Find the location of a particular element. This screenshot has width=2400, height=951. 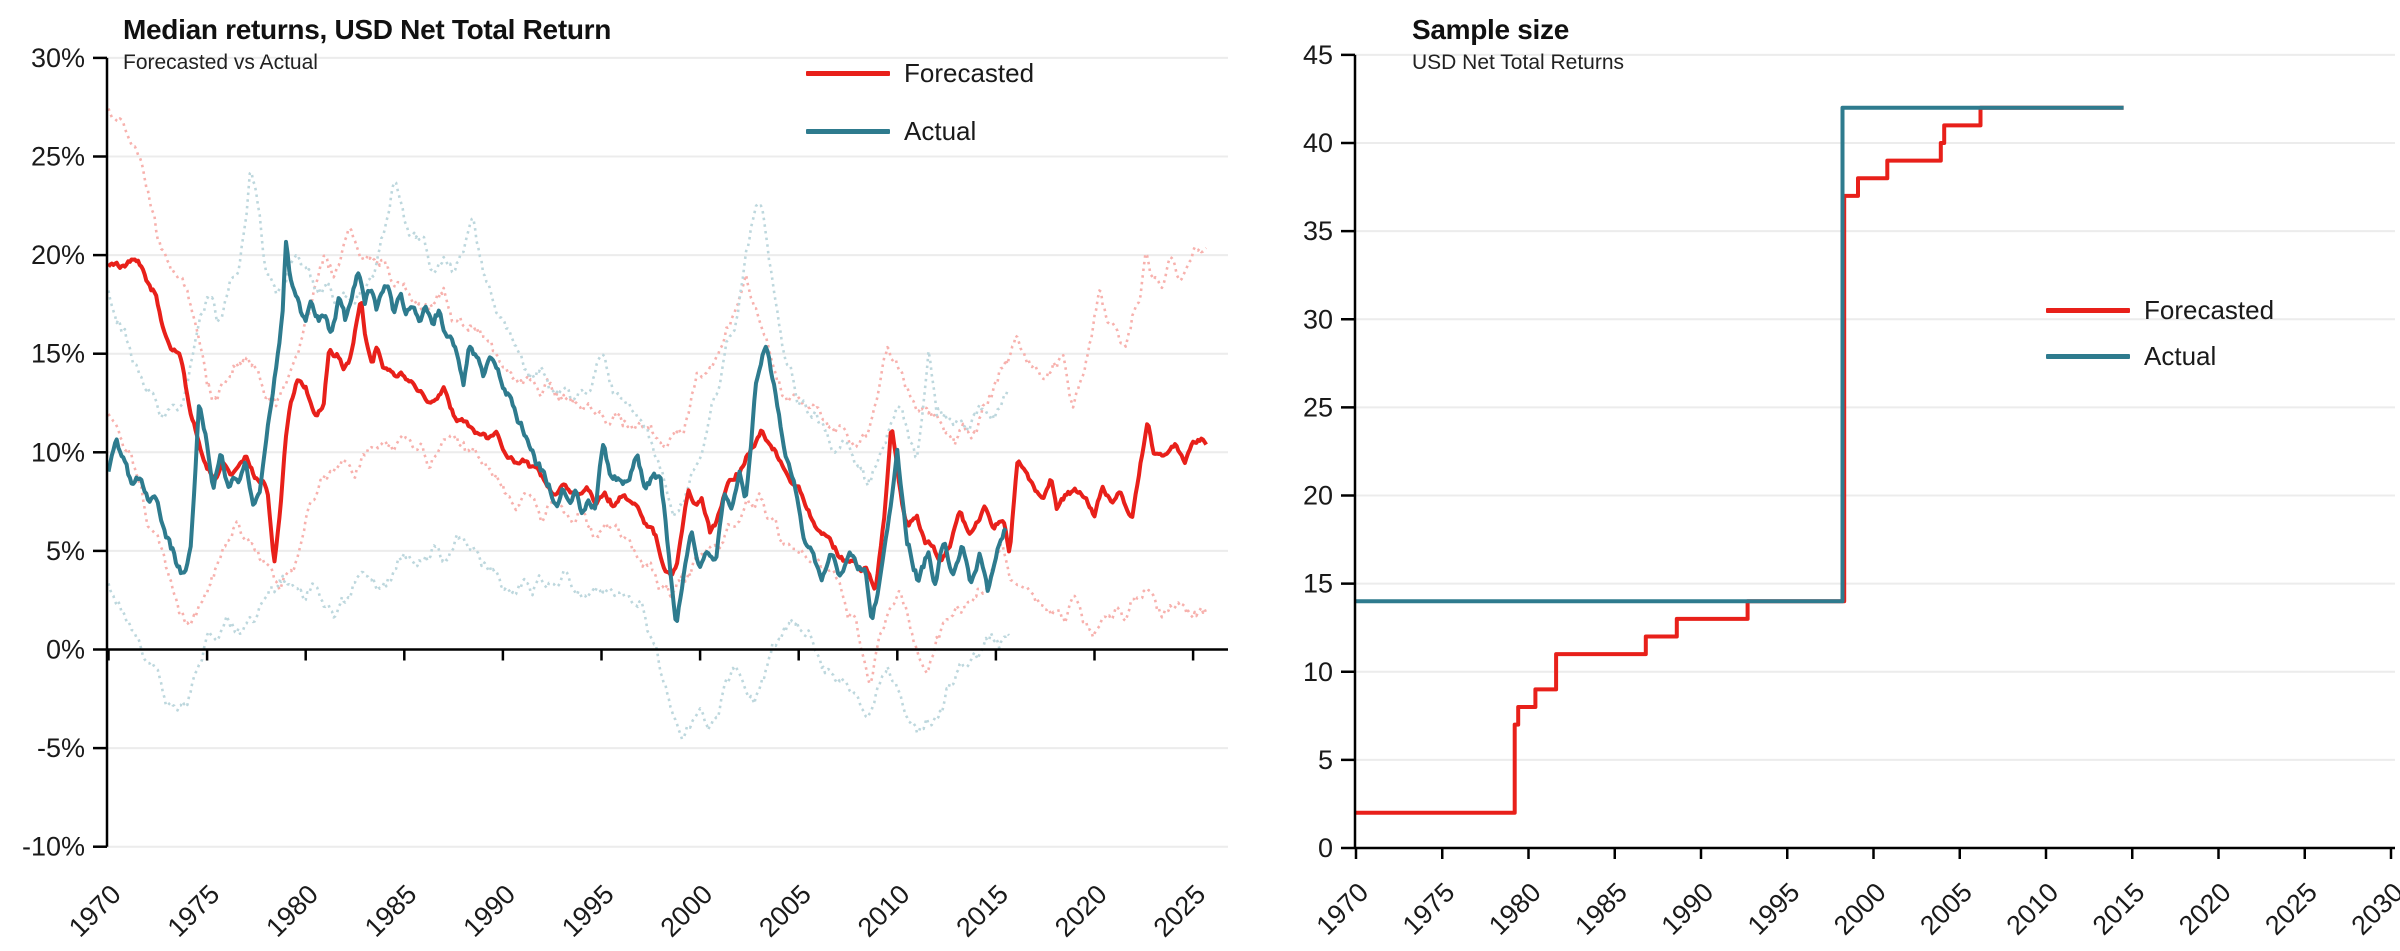

y-tick-label: 15 is located at coordinates (1318, 584).